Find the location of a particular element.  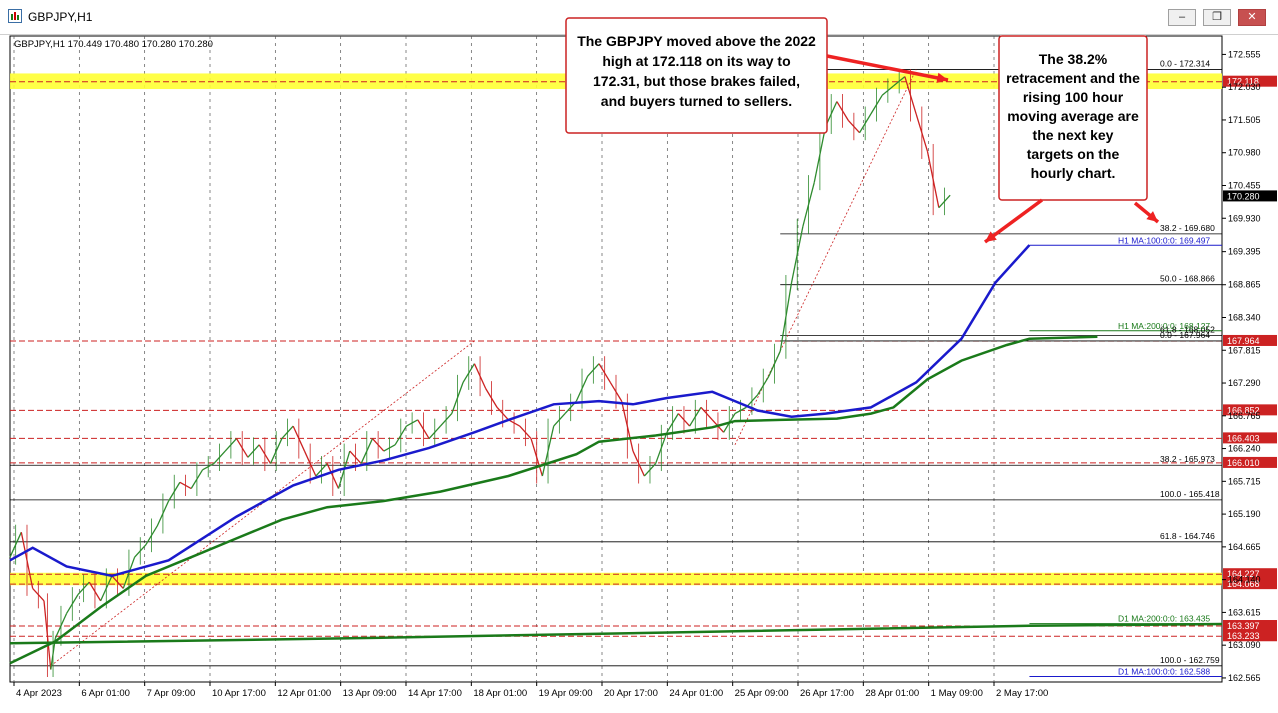

y-tick-label: 171.505 is located at coordinates (1244, 120).